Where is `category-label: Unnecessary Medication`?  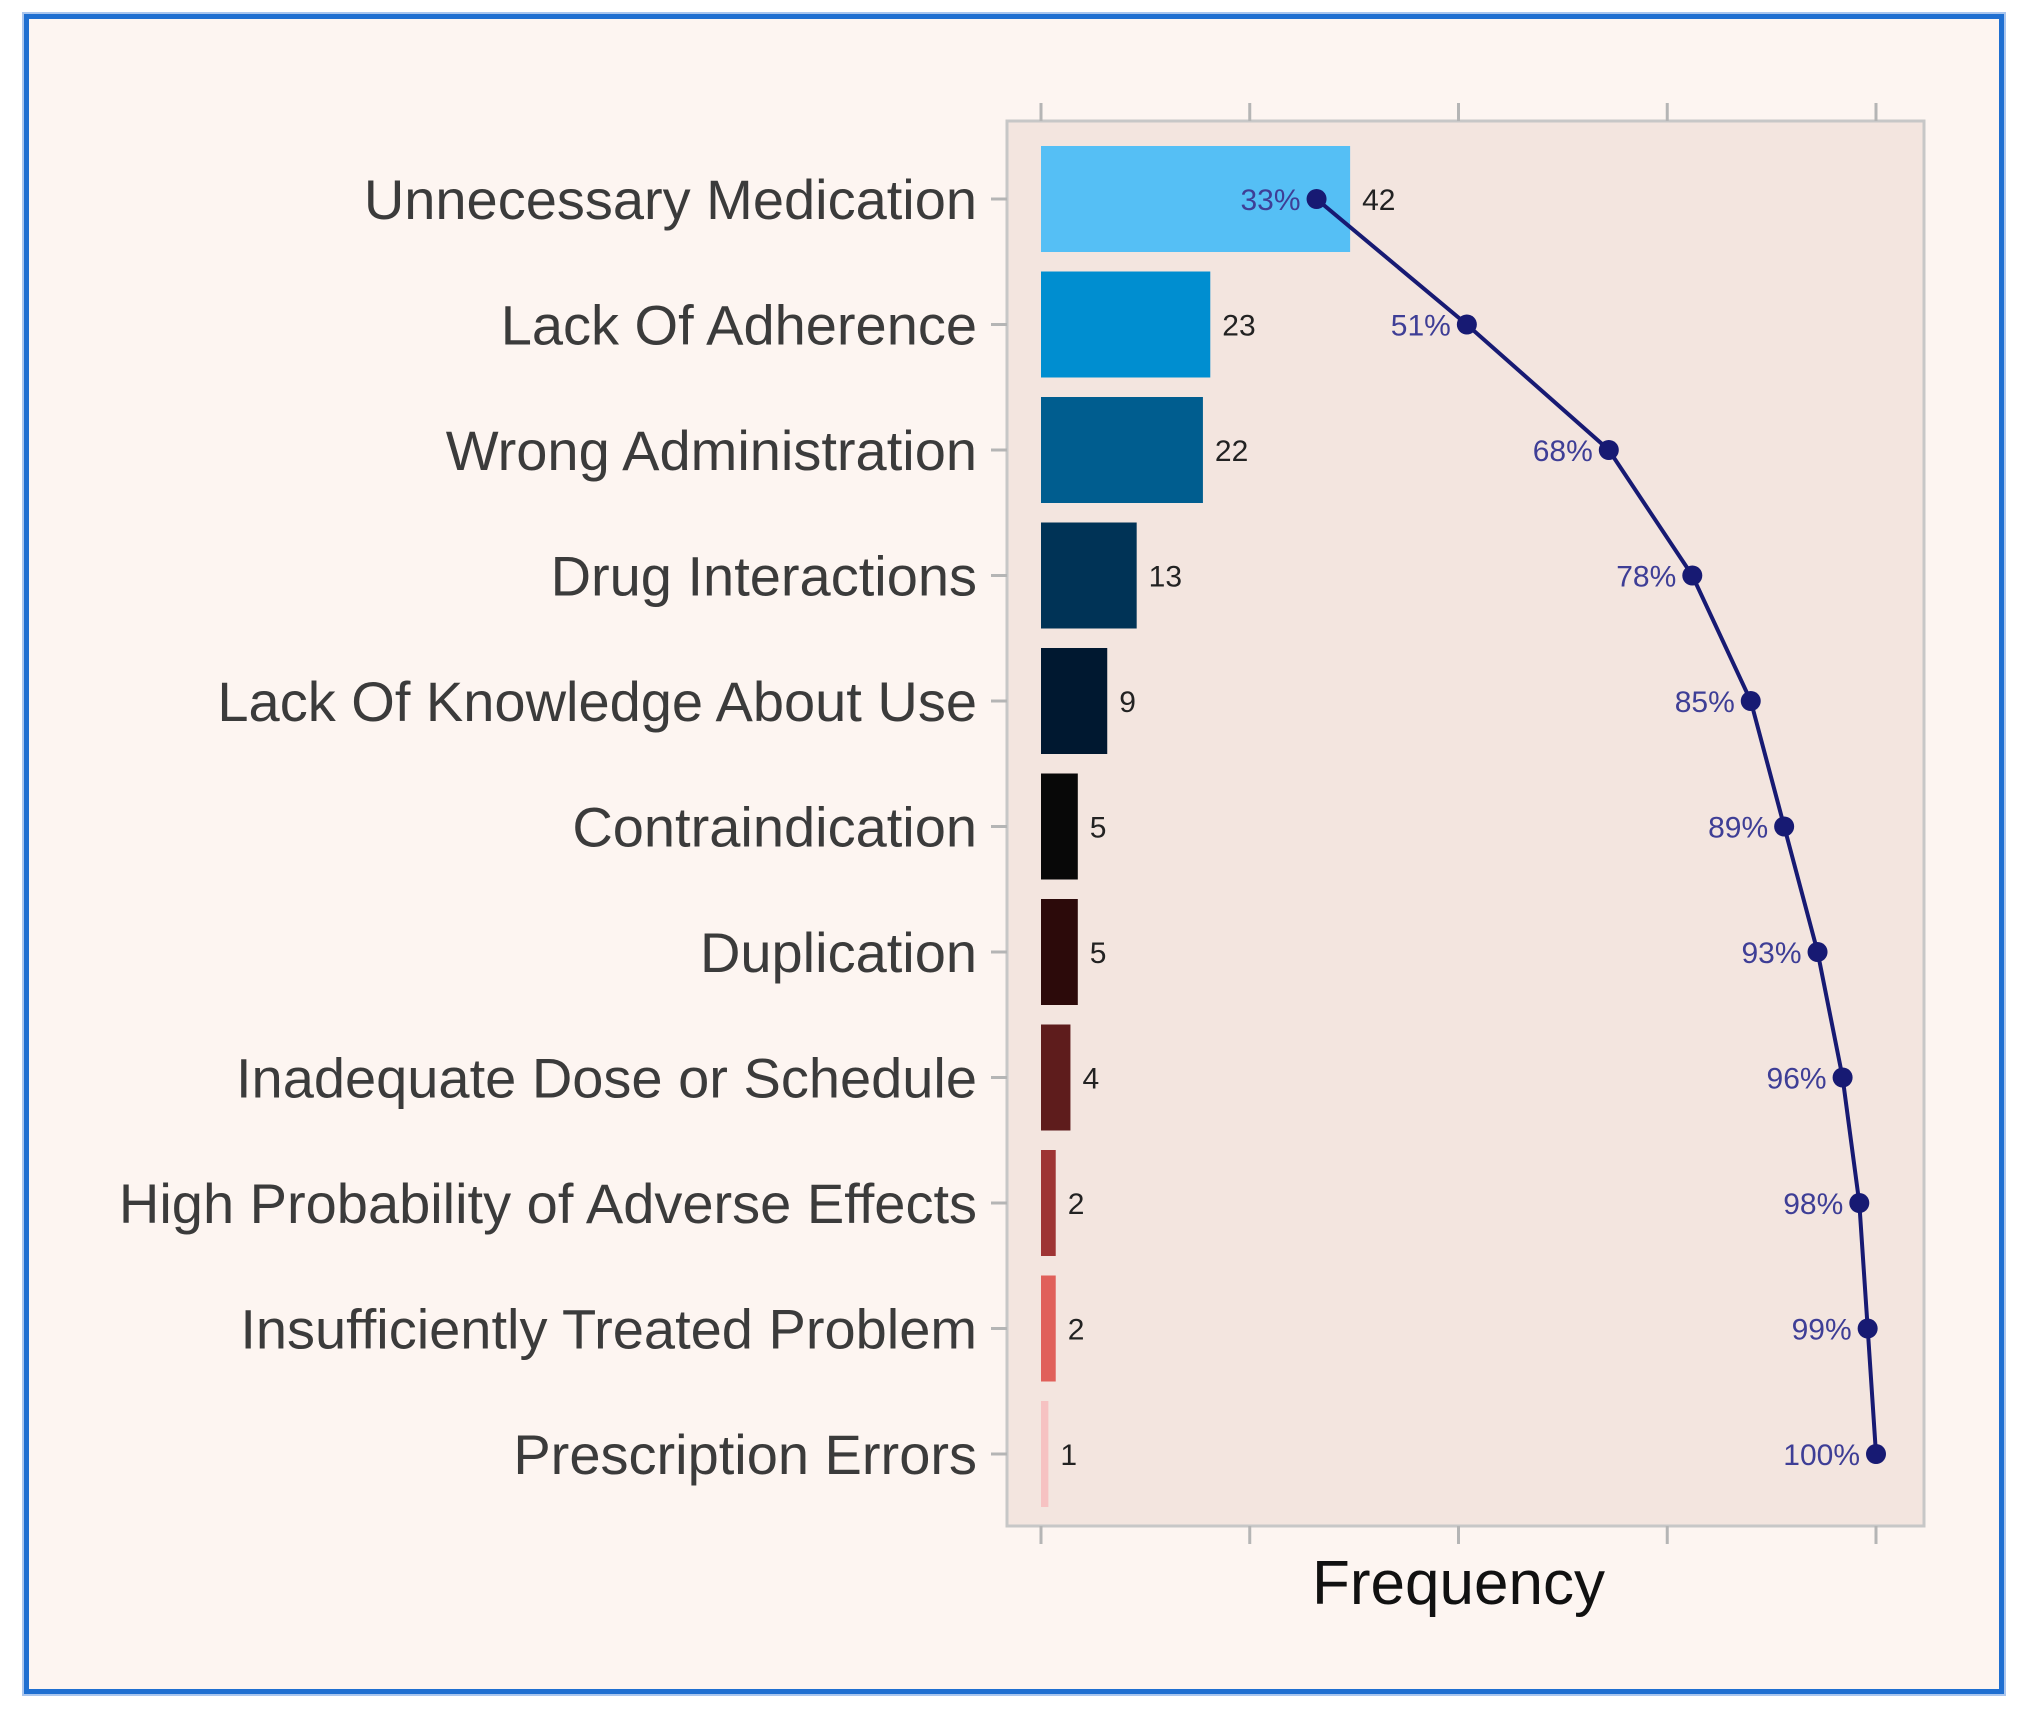
category-label: Unnecessary Medication is located at coordinates (670, 199).